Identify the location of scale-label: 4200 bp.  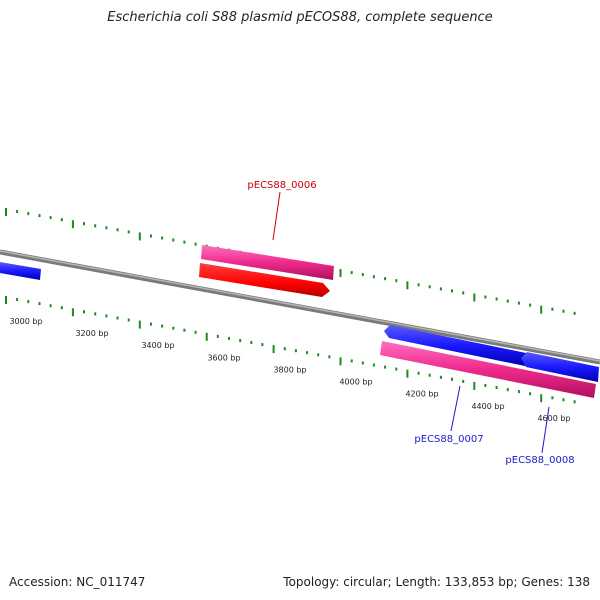
(421, 394).